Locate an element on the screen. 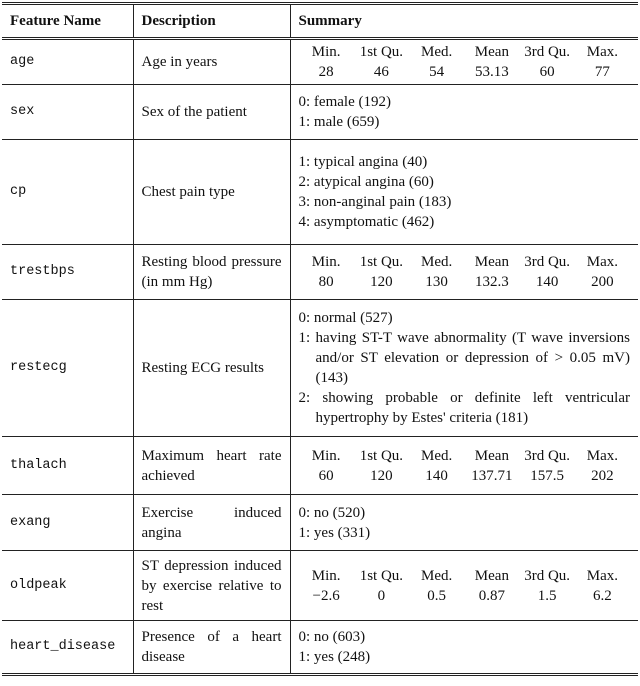 The width and height of the screenshot is (640, 686). summary-item: 0: no (603) is located at coordinates (332, 637).